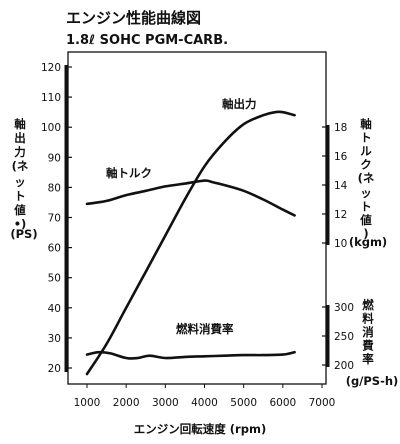 This screenshot has height=444, width=400. Describe the element at coordinates (366, 151) in the screenshot. I see `torque-axis-label-char: ル` at that location.